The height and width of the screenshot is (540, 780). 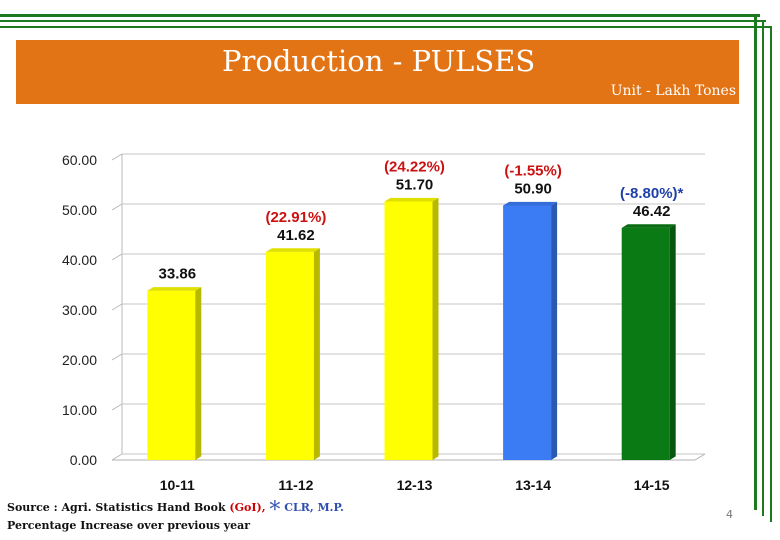 I want to click on data-label: 41.62, so click(x=296, y=235).